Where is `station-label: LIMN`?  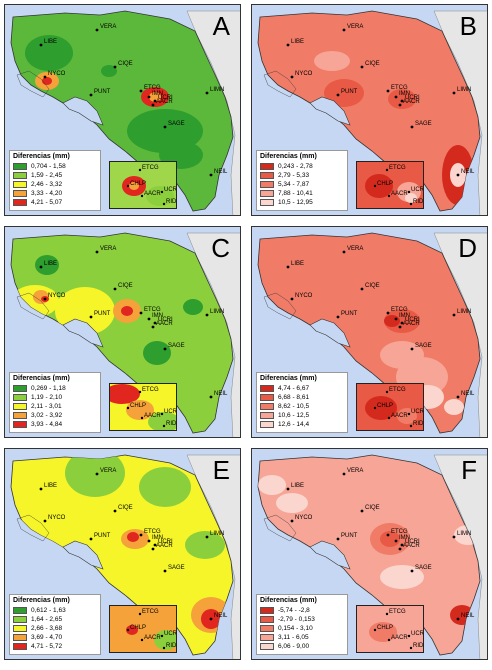
station-label: LIMN is located at coordinates (217, 312).